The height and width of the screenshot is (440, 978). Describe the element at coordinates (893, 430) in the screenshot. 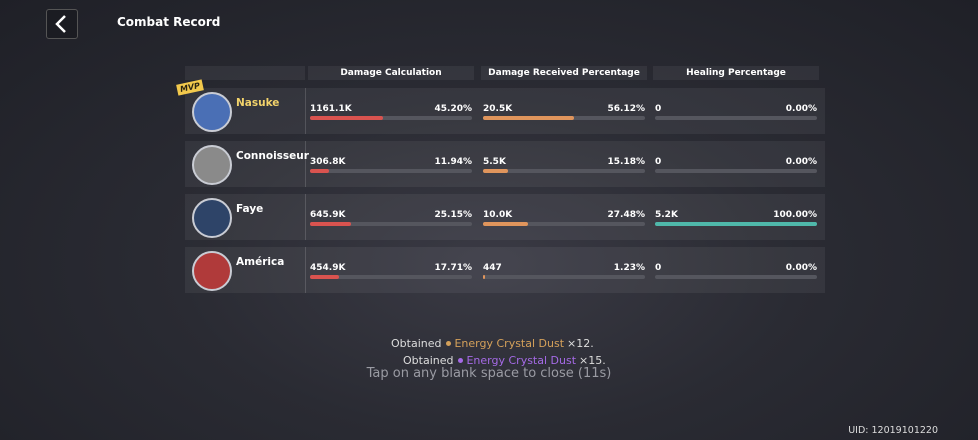

I see `uid: UID: 12019101220` at that location.